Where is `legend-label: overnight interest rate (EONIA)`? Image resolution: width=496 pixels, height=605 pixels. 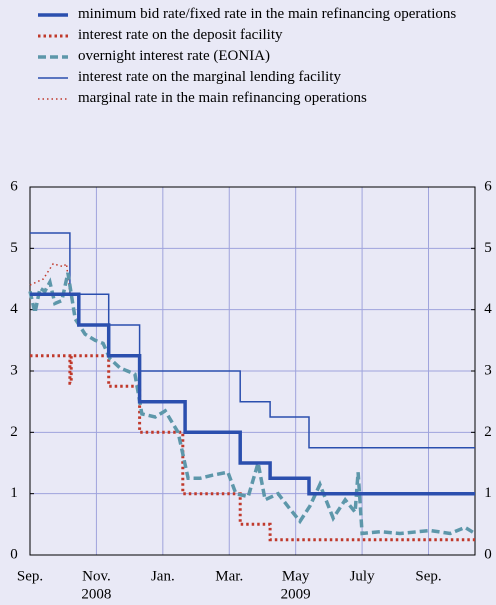 legend-label: overnight interest rate (EONIA) is located at coordinates (174, 56).